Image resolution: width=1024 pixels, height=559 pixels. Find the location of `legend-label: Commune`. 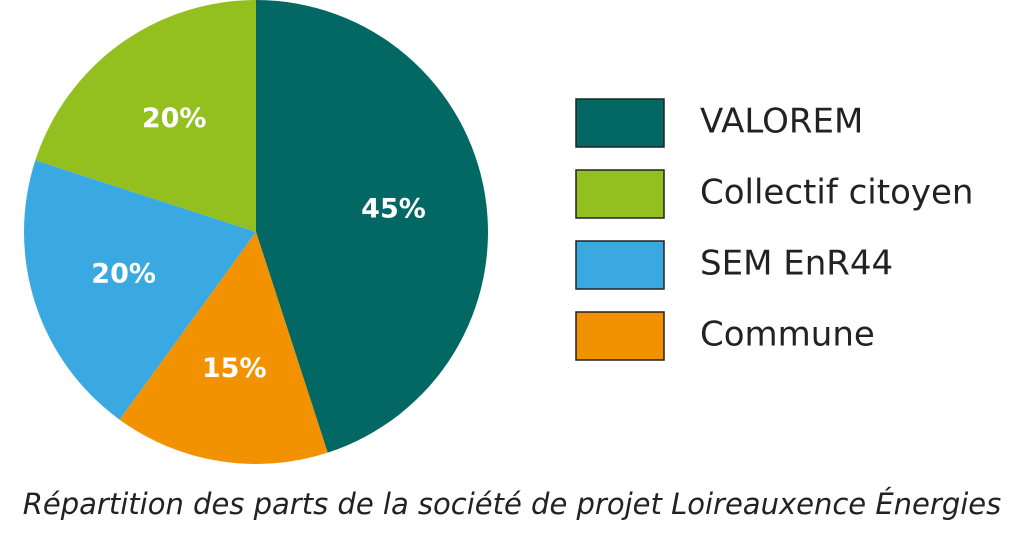

legend-label: Commune is located at coordinates (787, 335).